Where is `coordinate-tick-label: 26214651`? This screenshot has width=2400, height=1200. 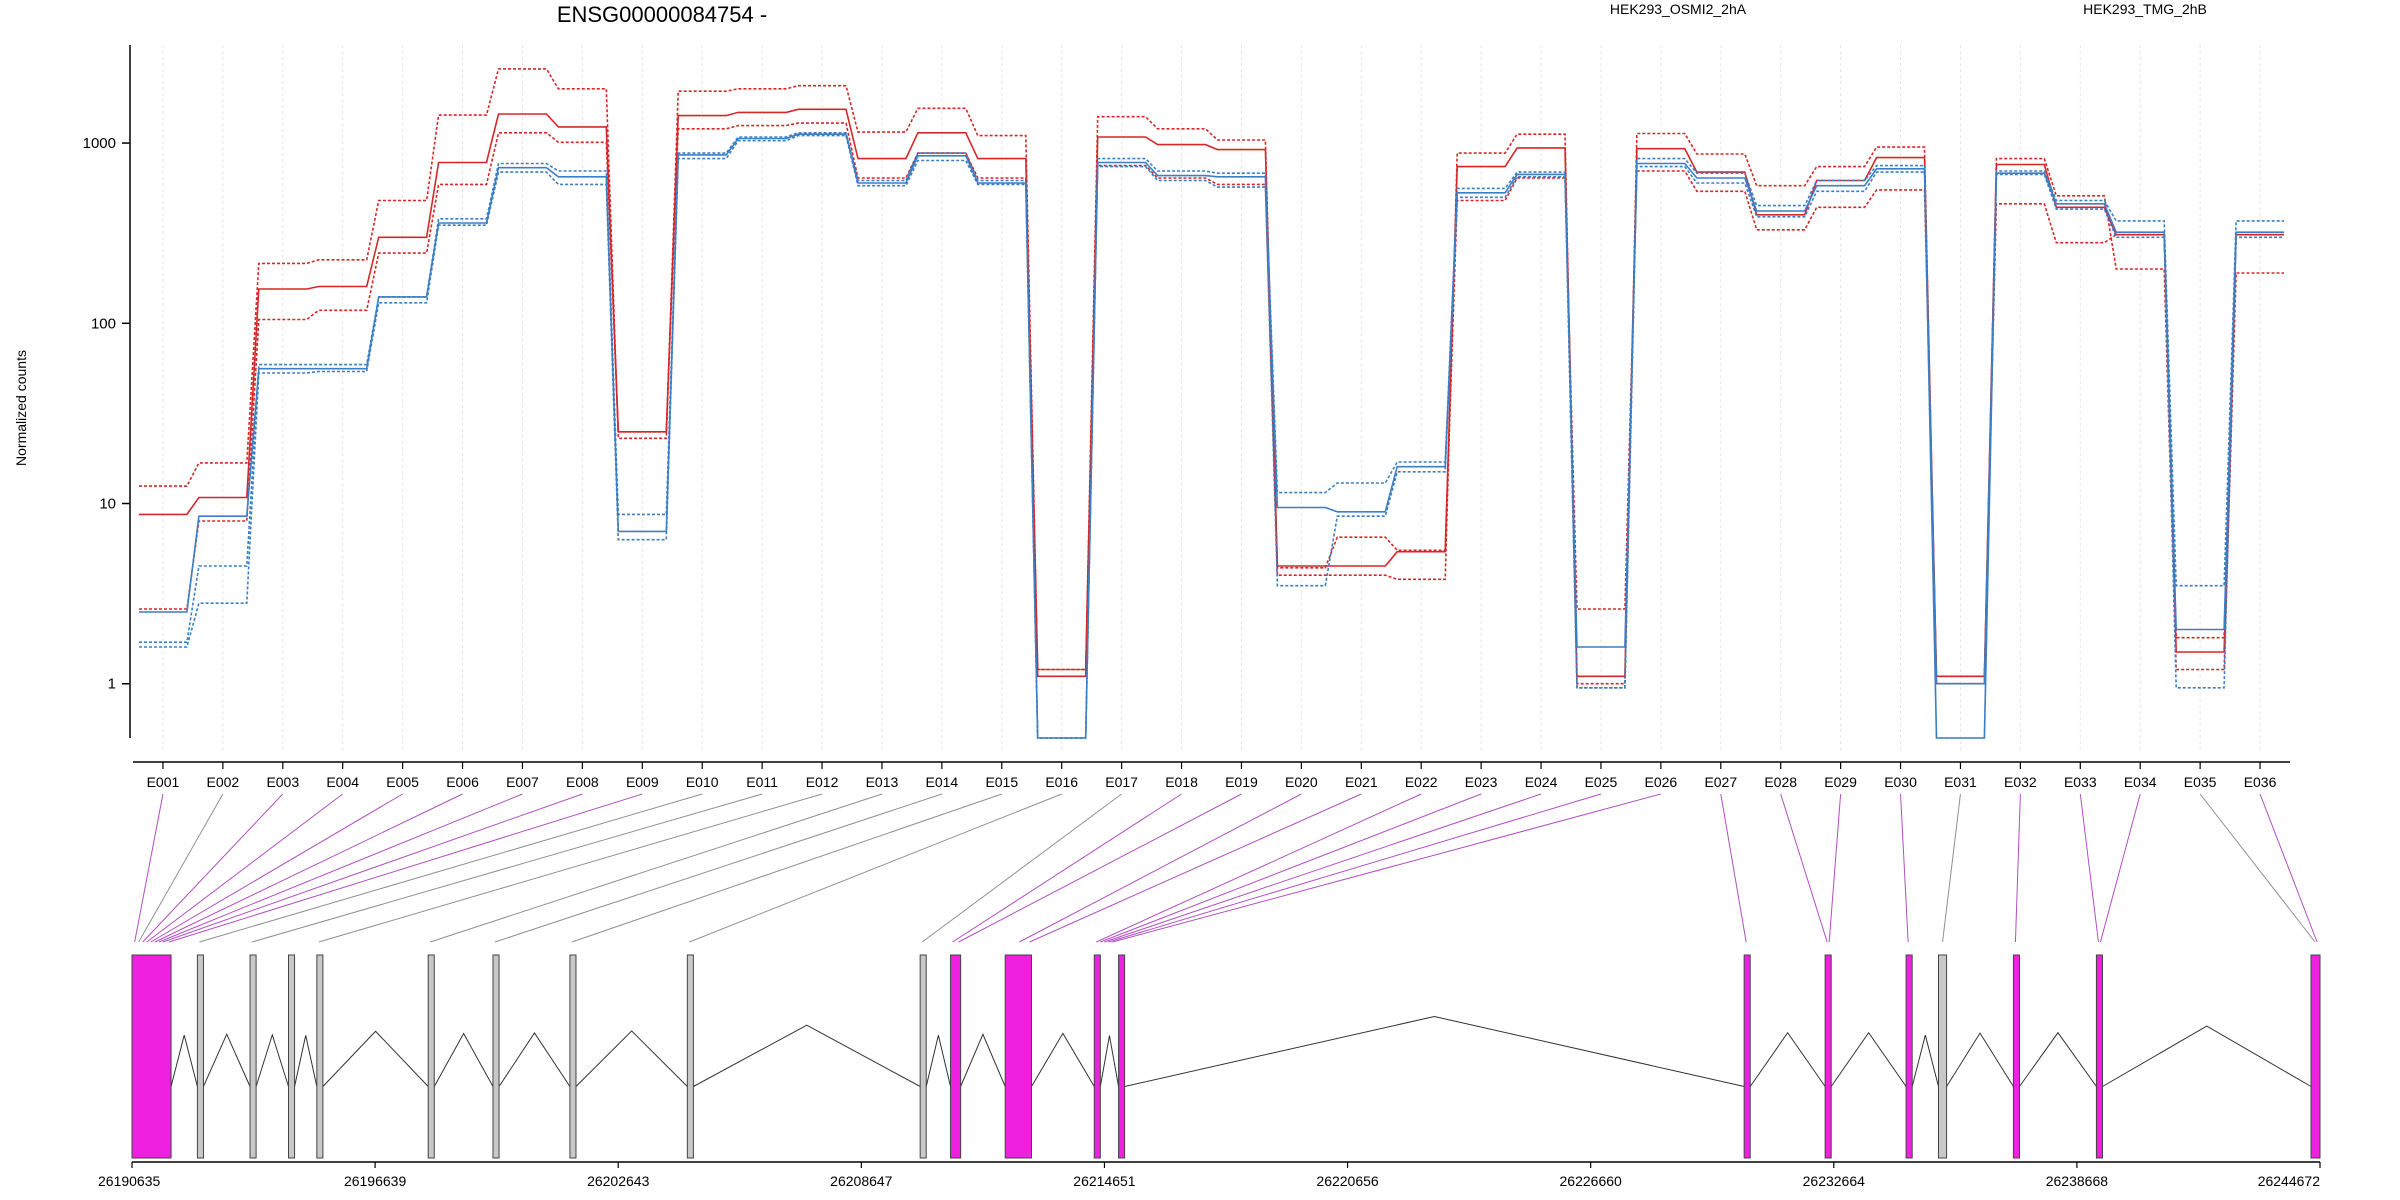
coordinate-tick-label: 26214651 is located at coordinates (1104, 1181).